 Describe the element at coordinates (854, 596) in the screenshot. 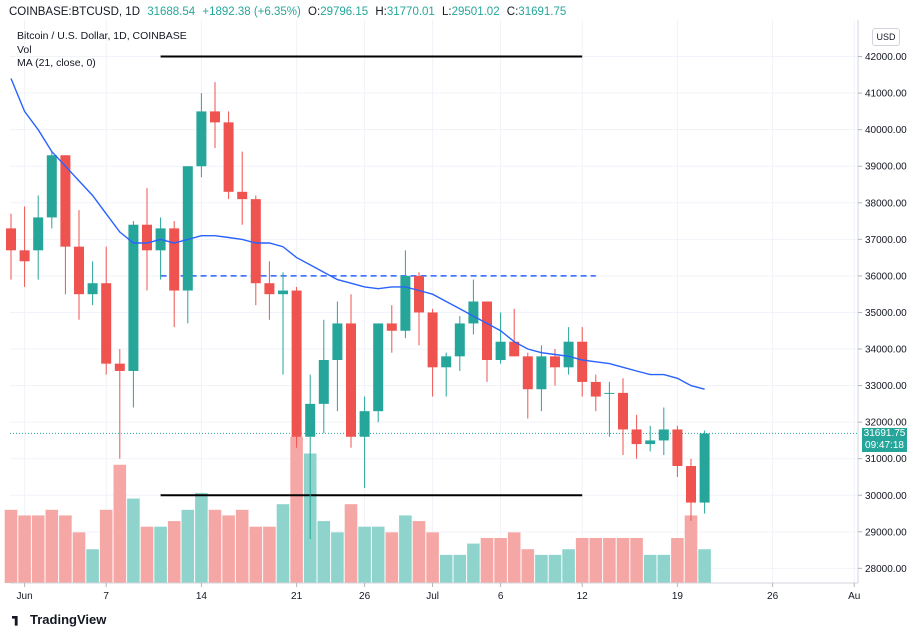

I see `time-tick-label: Au` at that location.